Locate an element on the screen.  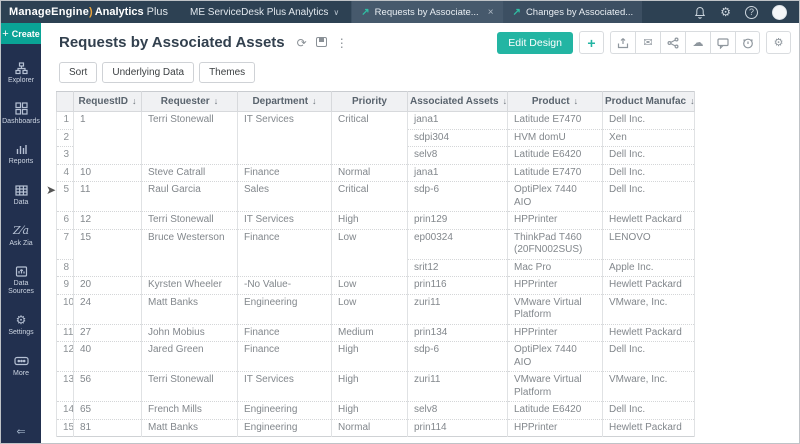
column-header-product-manufac: Product Manufac ↓ is located at coordinates (648, 101).